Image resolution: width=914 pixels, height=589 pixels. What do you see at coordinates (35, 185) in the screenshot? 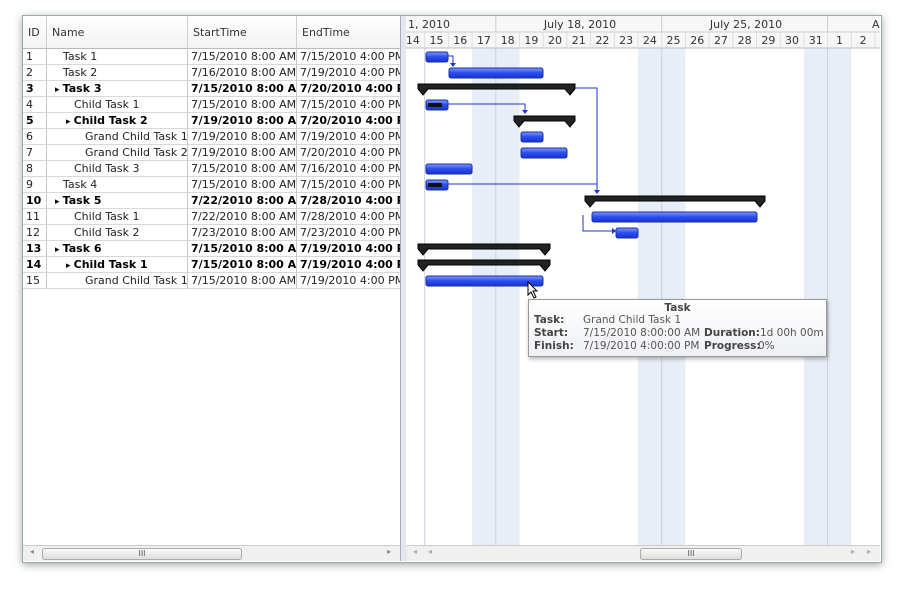
I see `grid-cell: 9` at bounding box center [35, 185].